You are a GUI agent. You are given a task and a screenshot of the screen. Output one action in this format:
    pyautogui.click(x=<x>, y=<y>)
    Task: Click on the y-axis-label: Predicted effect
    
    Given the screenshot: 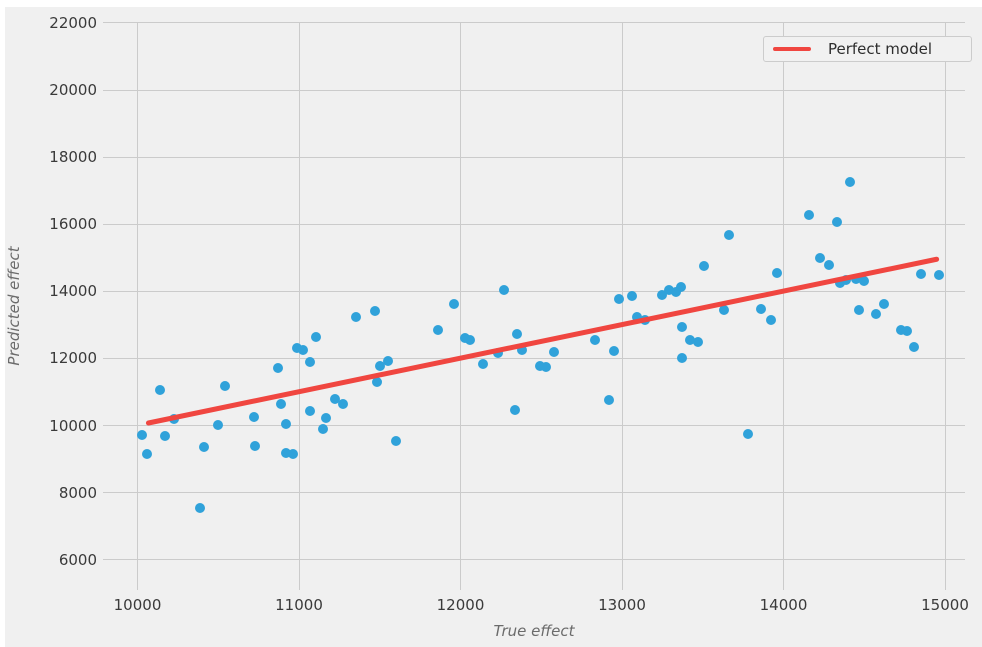 What is the action you would take?
    pyautogui.click(x=14, y=306)
    